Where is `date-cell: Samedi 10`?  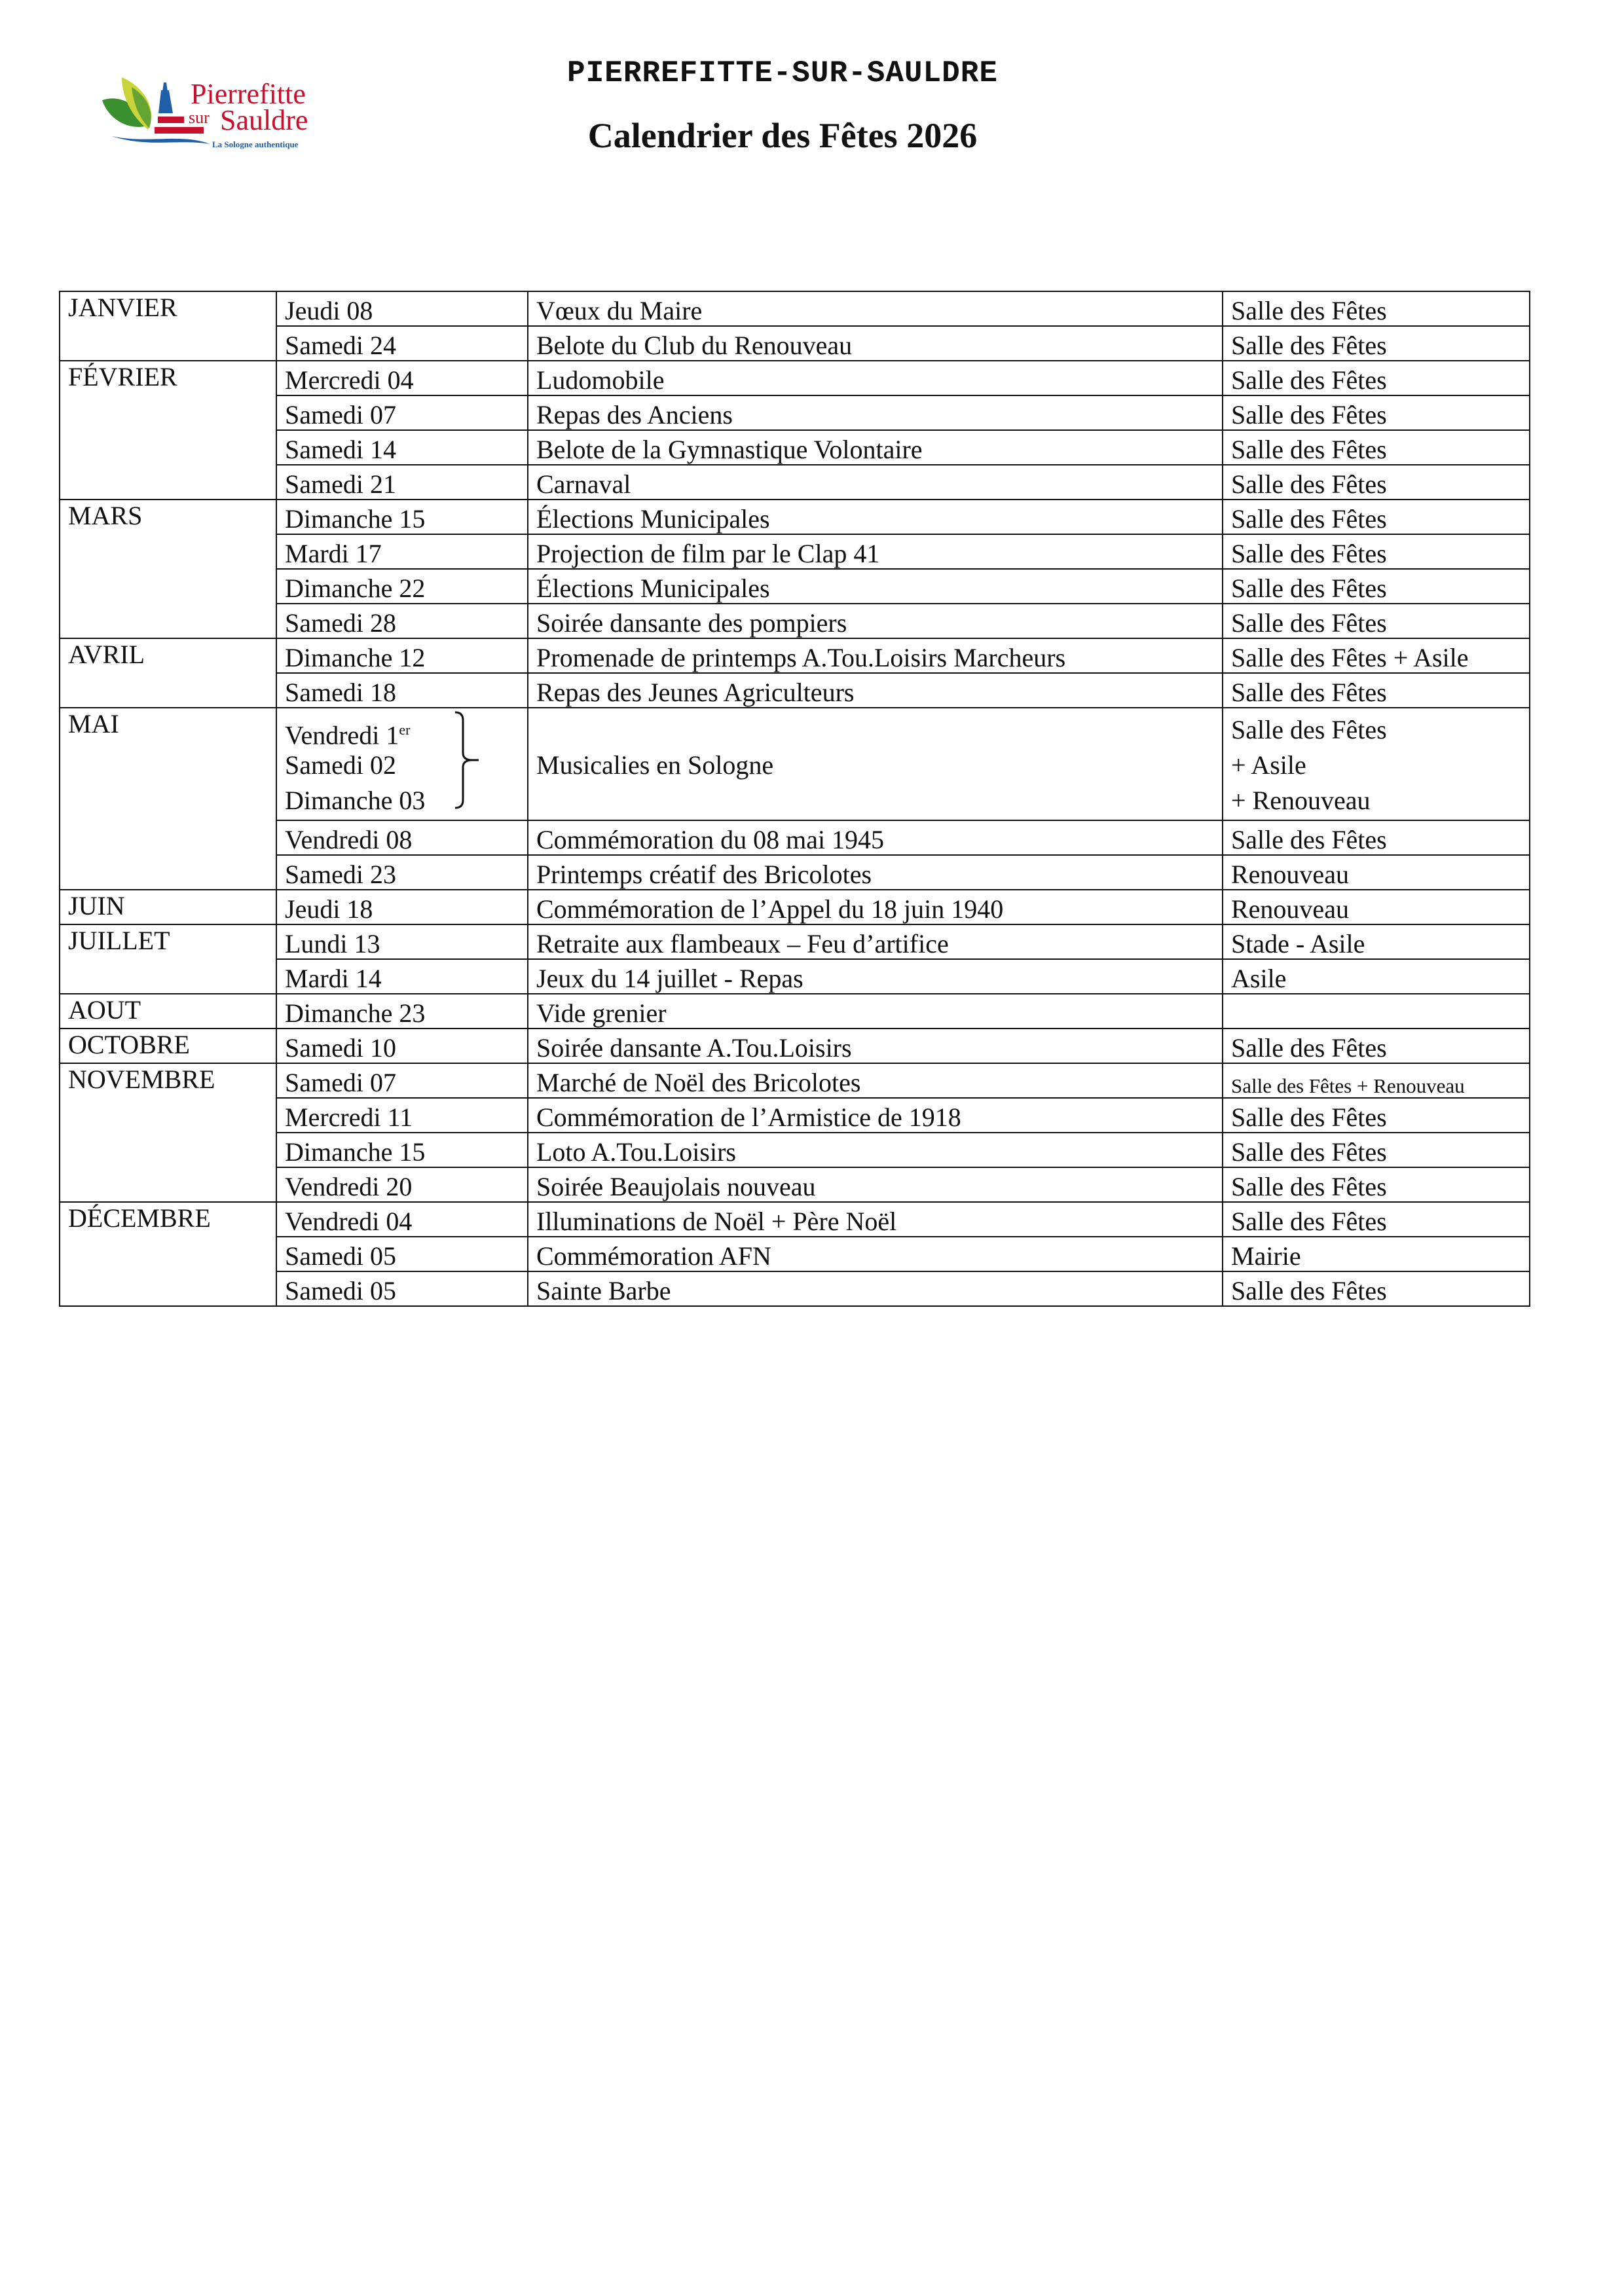
date-cell: Samedi 10 is located at coordinates (402, 1046).